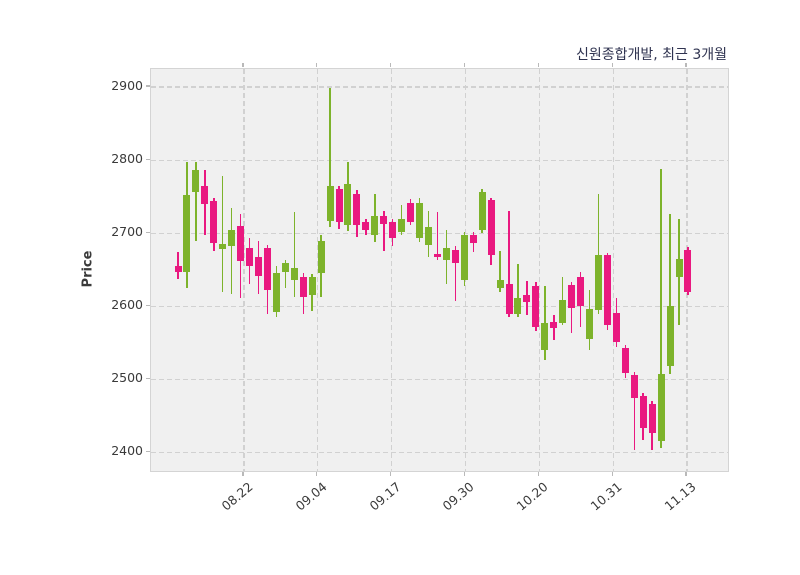 The height and width of the screenshot is (575, 800). What do you see at coordinates (237, 496) in the screenshot?
I see `x-tick-label: 08.22` at bounding box center [237, 496].